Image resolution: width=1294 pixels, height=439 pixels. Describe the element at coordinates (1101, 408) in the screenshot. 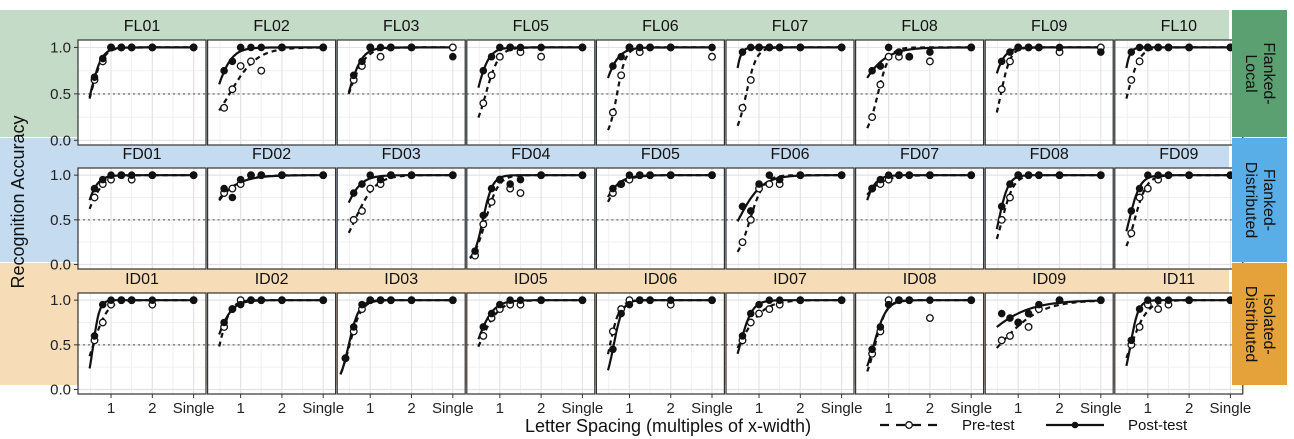

I see `x-tick-label: Single` at that location.